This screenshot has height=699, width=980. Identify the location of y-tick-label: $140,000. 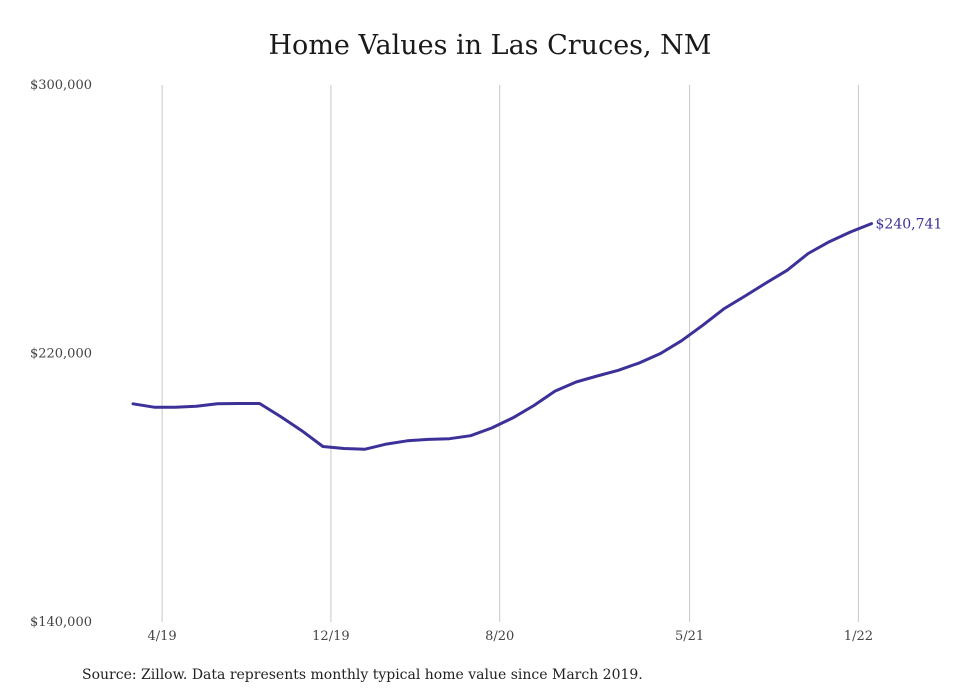
(61, 622).